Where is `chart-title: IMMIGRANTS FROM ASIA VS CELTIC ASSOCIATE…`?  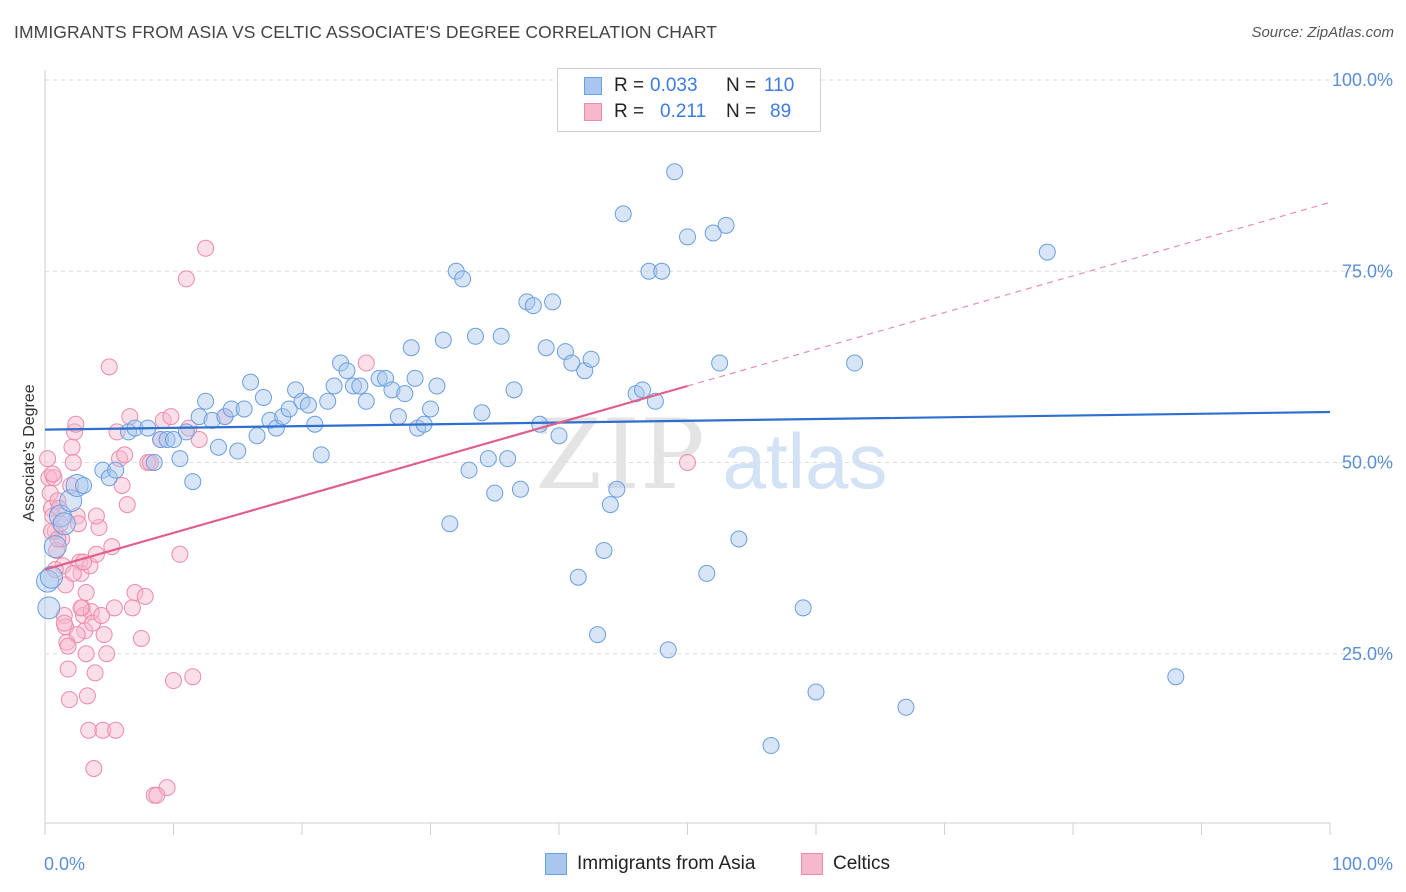
chart-title: IMMIGRANTS FROM ASIA VS CELTIC ASSOCIATE… is located at coordinates (366, 32).